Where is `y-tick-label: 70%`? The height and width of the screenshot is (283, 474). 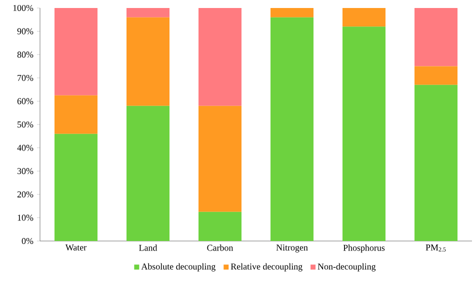 y-tick-label: 70% is located at coordinates (26, 77).